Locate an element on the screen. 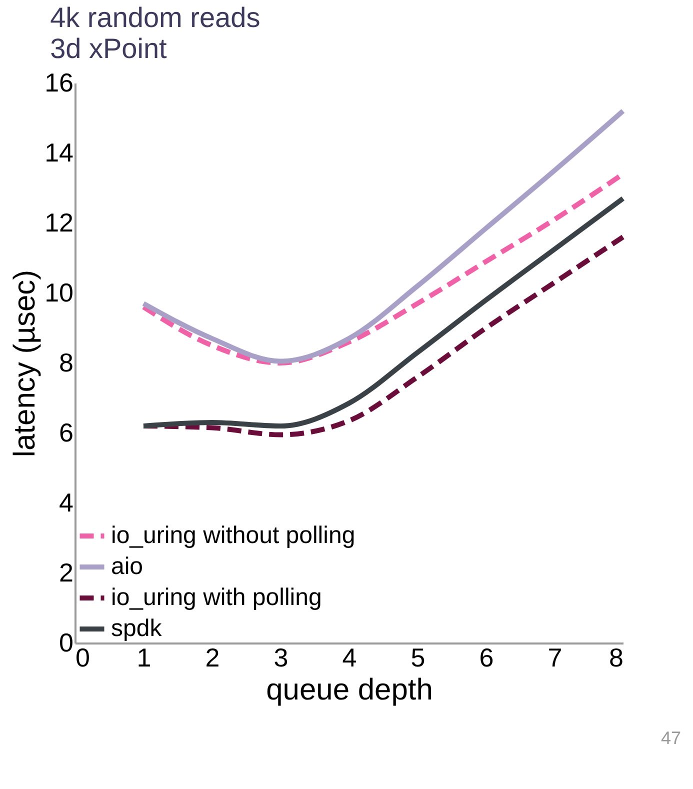 This screenshot has height=789, width=693. x-tick-label: 8 is located at coordinates (616, 657).